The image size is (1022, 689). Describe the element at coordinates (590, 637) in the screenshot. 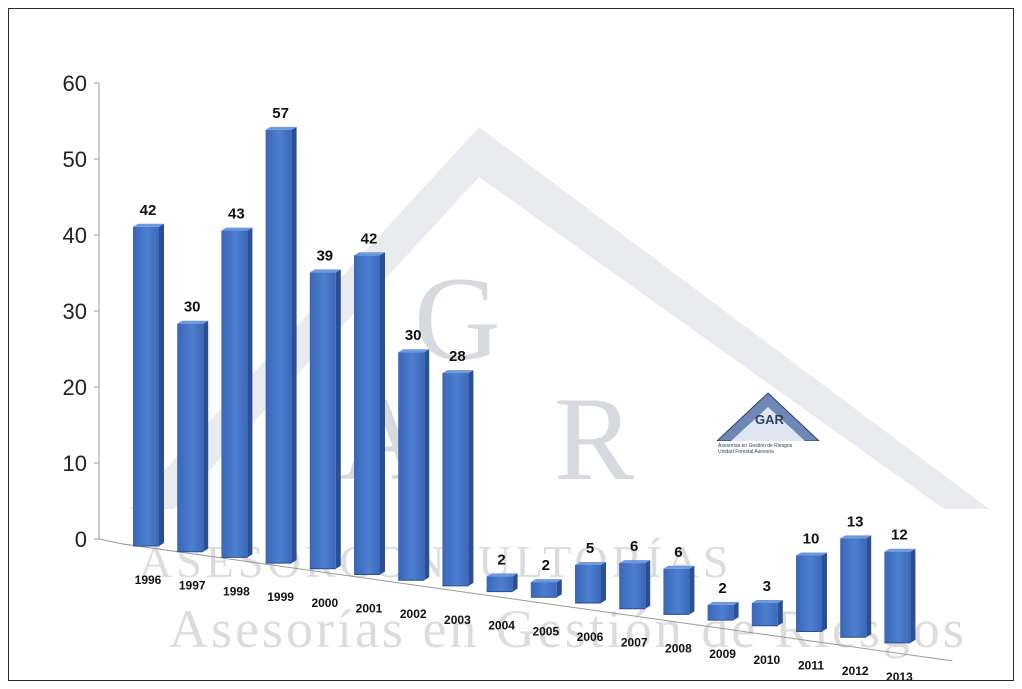

I see `x-tick-label: 2006` at that location.